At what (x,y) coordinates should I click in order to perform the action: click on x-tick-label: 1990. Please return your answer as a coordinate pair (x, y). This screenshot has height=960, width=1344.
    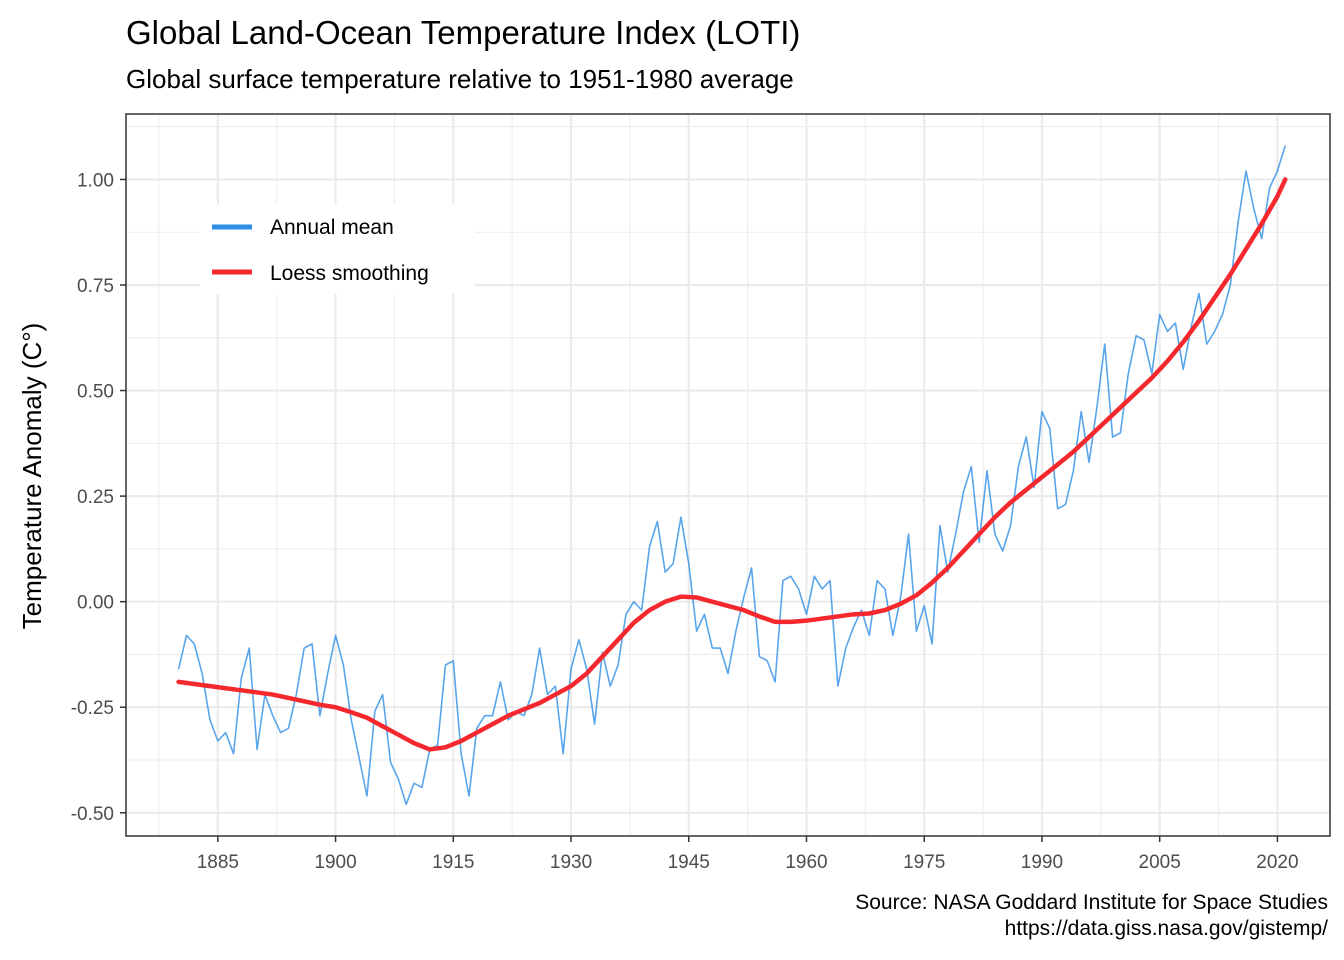
    Looking at the image, I should click on (1042, 862).